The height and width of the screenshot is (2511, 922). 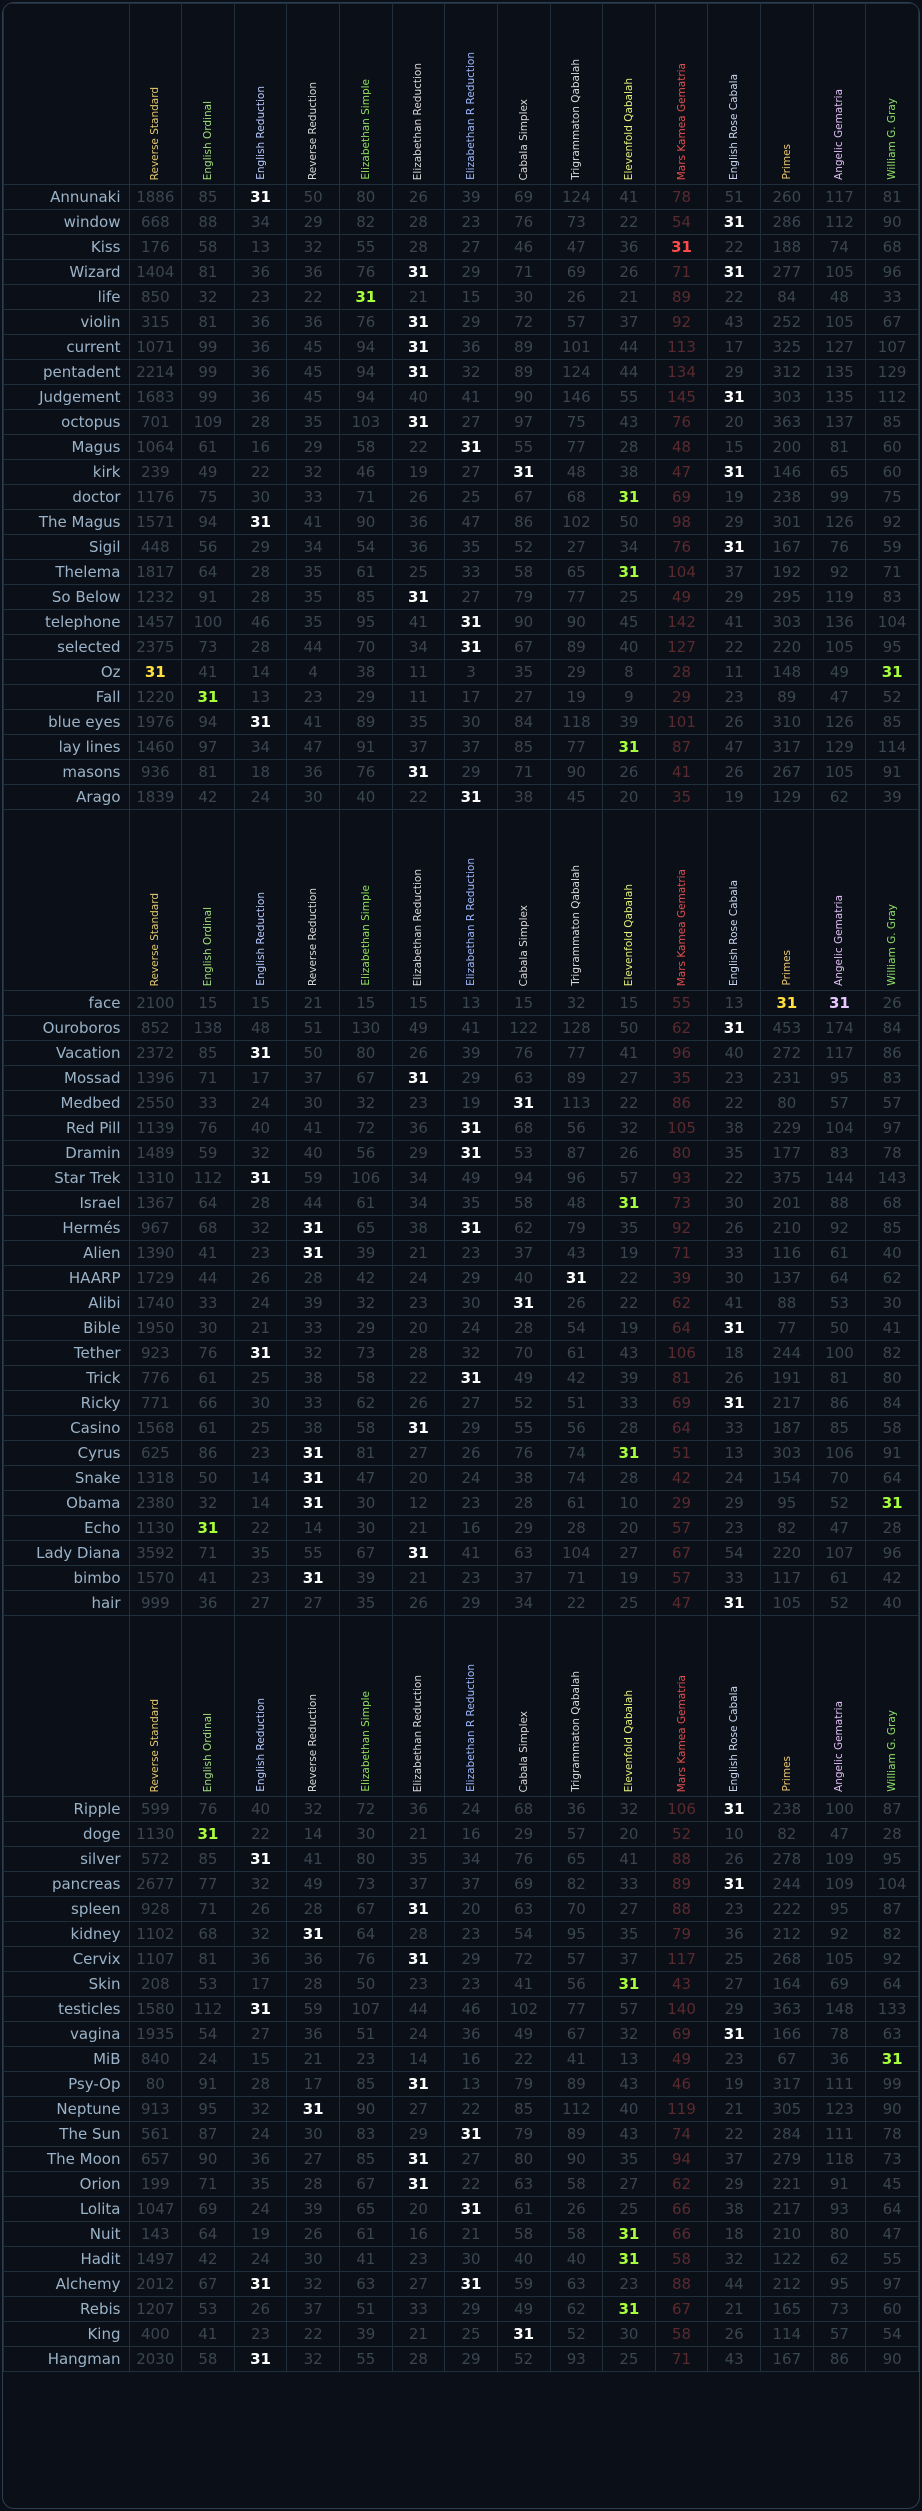 What do you see at coordinates (155, 1884) in the screenshot?
I see `value-cell-reverse-standard: 2677` at bounding box center [155, 1884].